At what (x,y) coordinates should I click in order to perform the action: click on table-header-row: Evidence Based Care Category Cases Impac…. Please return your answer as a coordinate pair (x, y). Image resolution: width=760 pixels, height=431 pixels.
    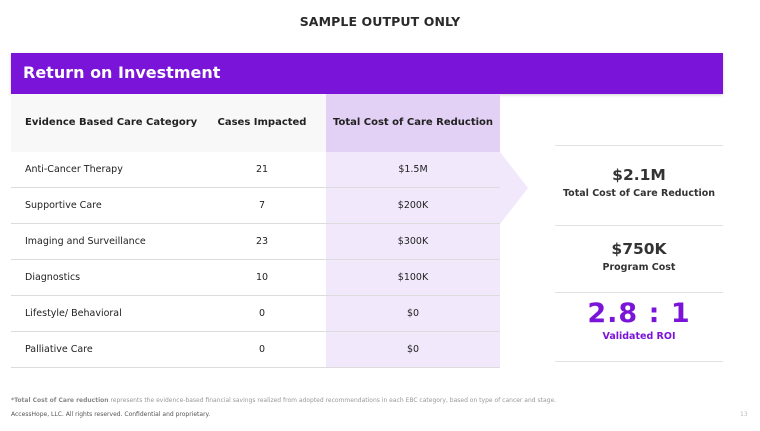
    Looking at the image, I should click on (255, 123).